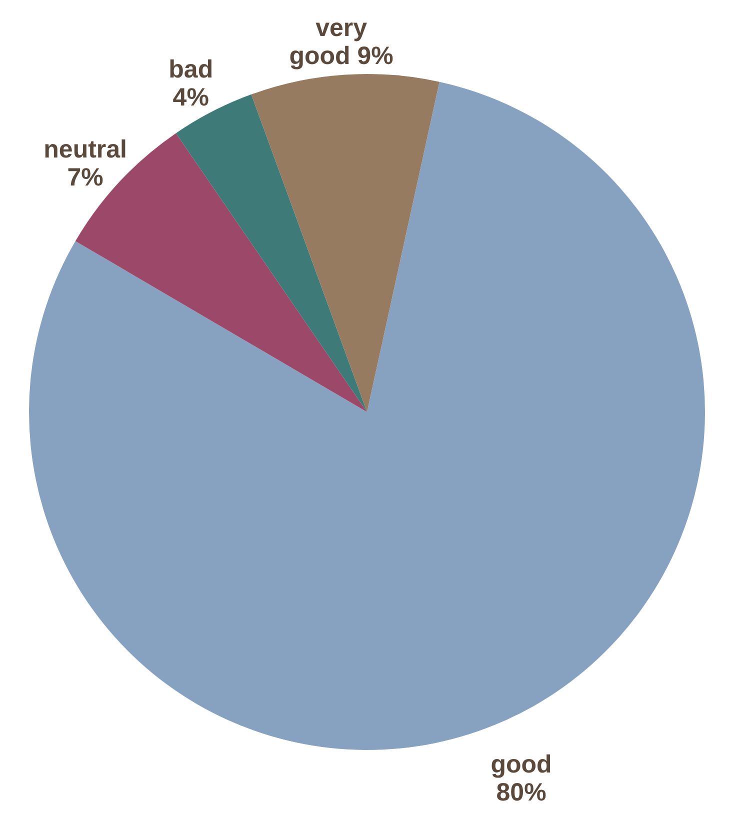 This screenshot has width=734, height=824. What do you see at coordinates (521, 764) in the screenshot?
I see `slice-label: good` at bounding box center [521, 764].